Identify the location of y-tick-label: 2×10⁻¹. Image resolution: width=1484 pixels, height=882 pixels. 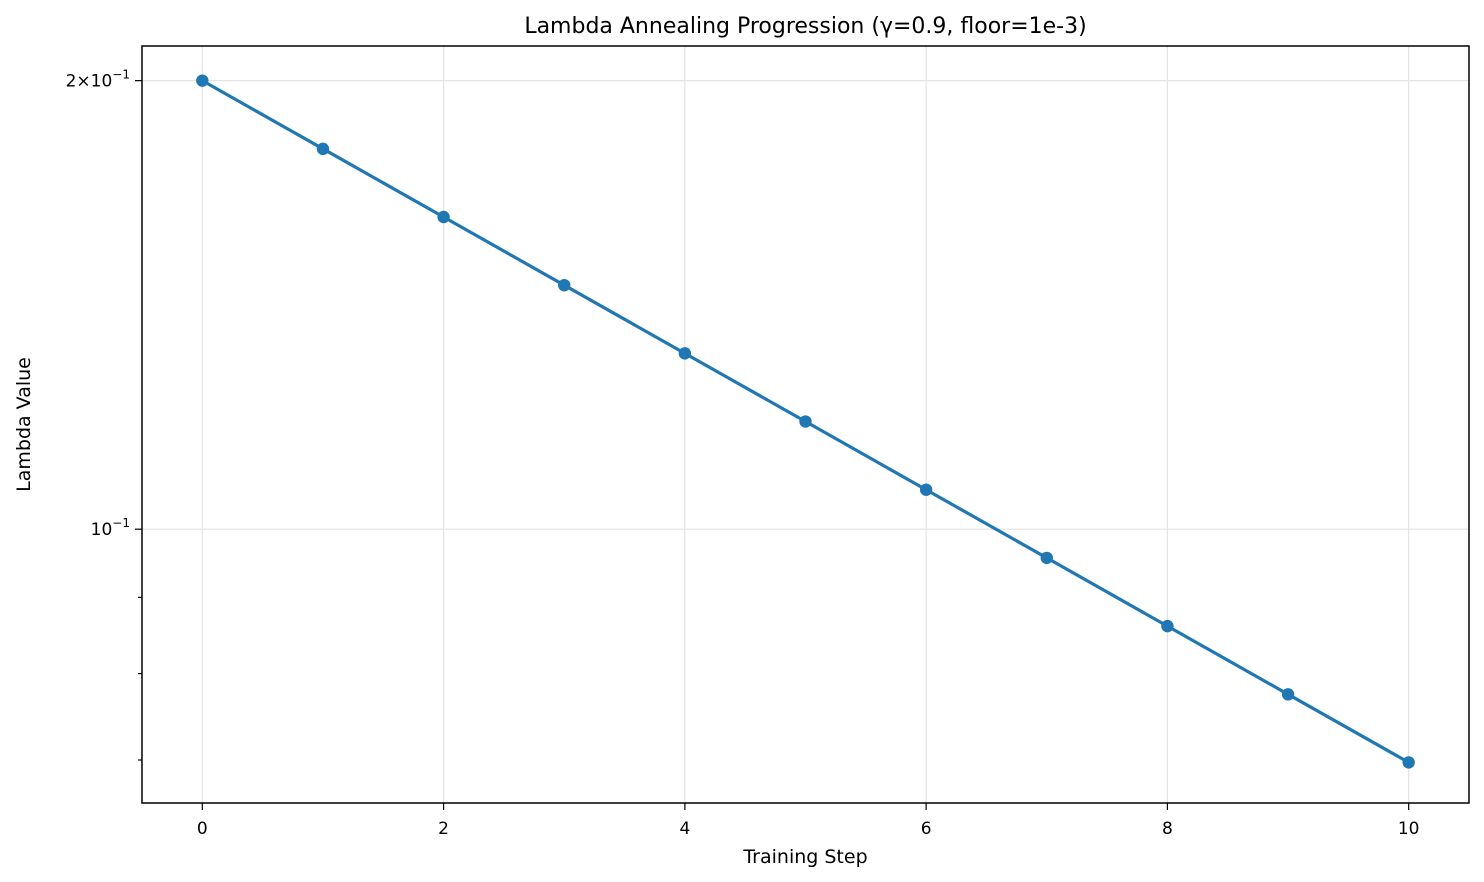
(98, 80).